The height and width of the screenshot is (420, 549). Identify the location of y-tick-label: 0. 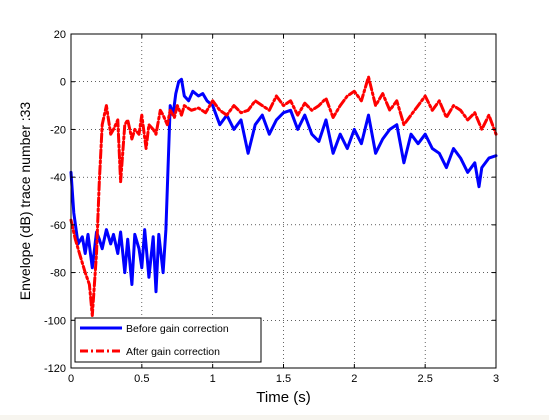
(63, 83).